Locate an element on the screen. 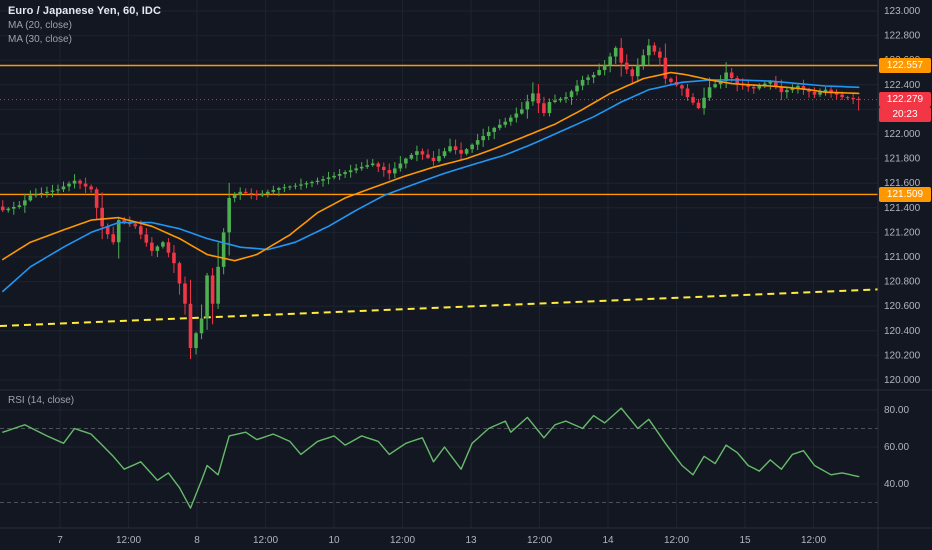 This screenshot has height=550, width=932. ma20-legend-item: MA (20, close) is located at coordinates (40, 25).